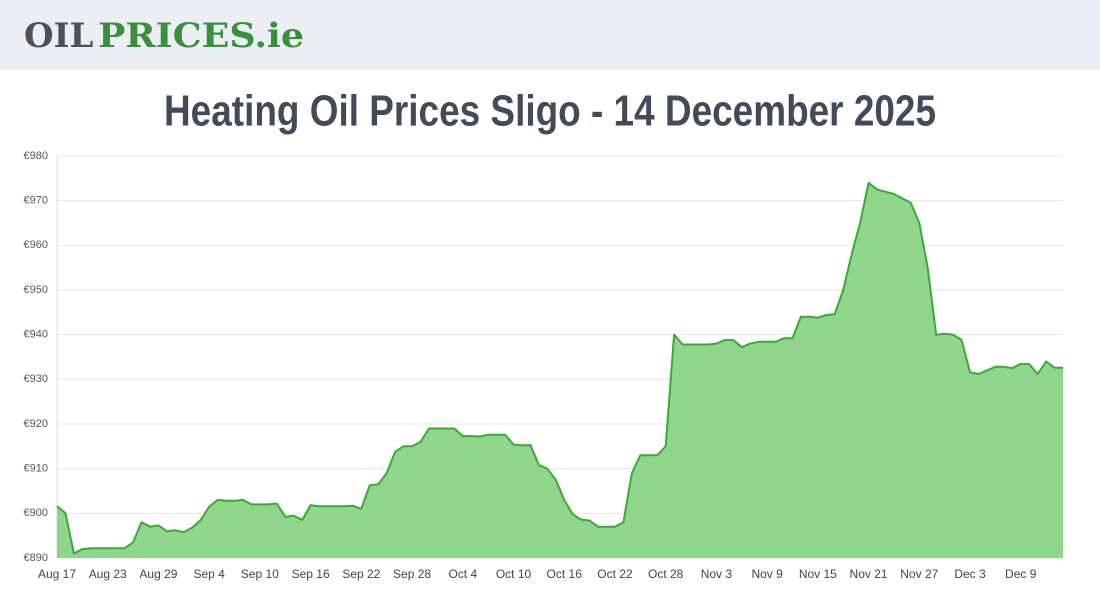 Image resolution: width=1100 pixels, height=605 pixels. What do you see at coordinates (767, 574) in the screenshot?
I see `x-tick-label: Nov 9` at bounding box center [767, 574].